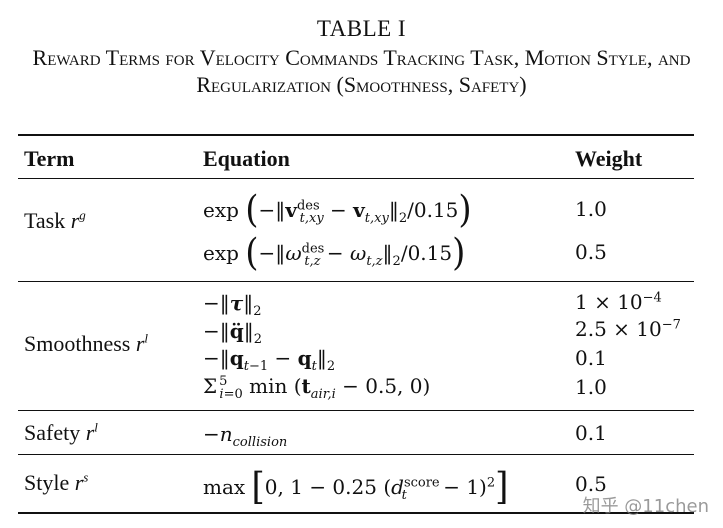  Describe the element at coordinates (269, 360) in the screenshot. I see `equation-action-rate: −‖qt−1 − qt‖2` at that location.